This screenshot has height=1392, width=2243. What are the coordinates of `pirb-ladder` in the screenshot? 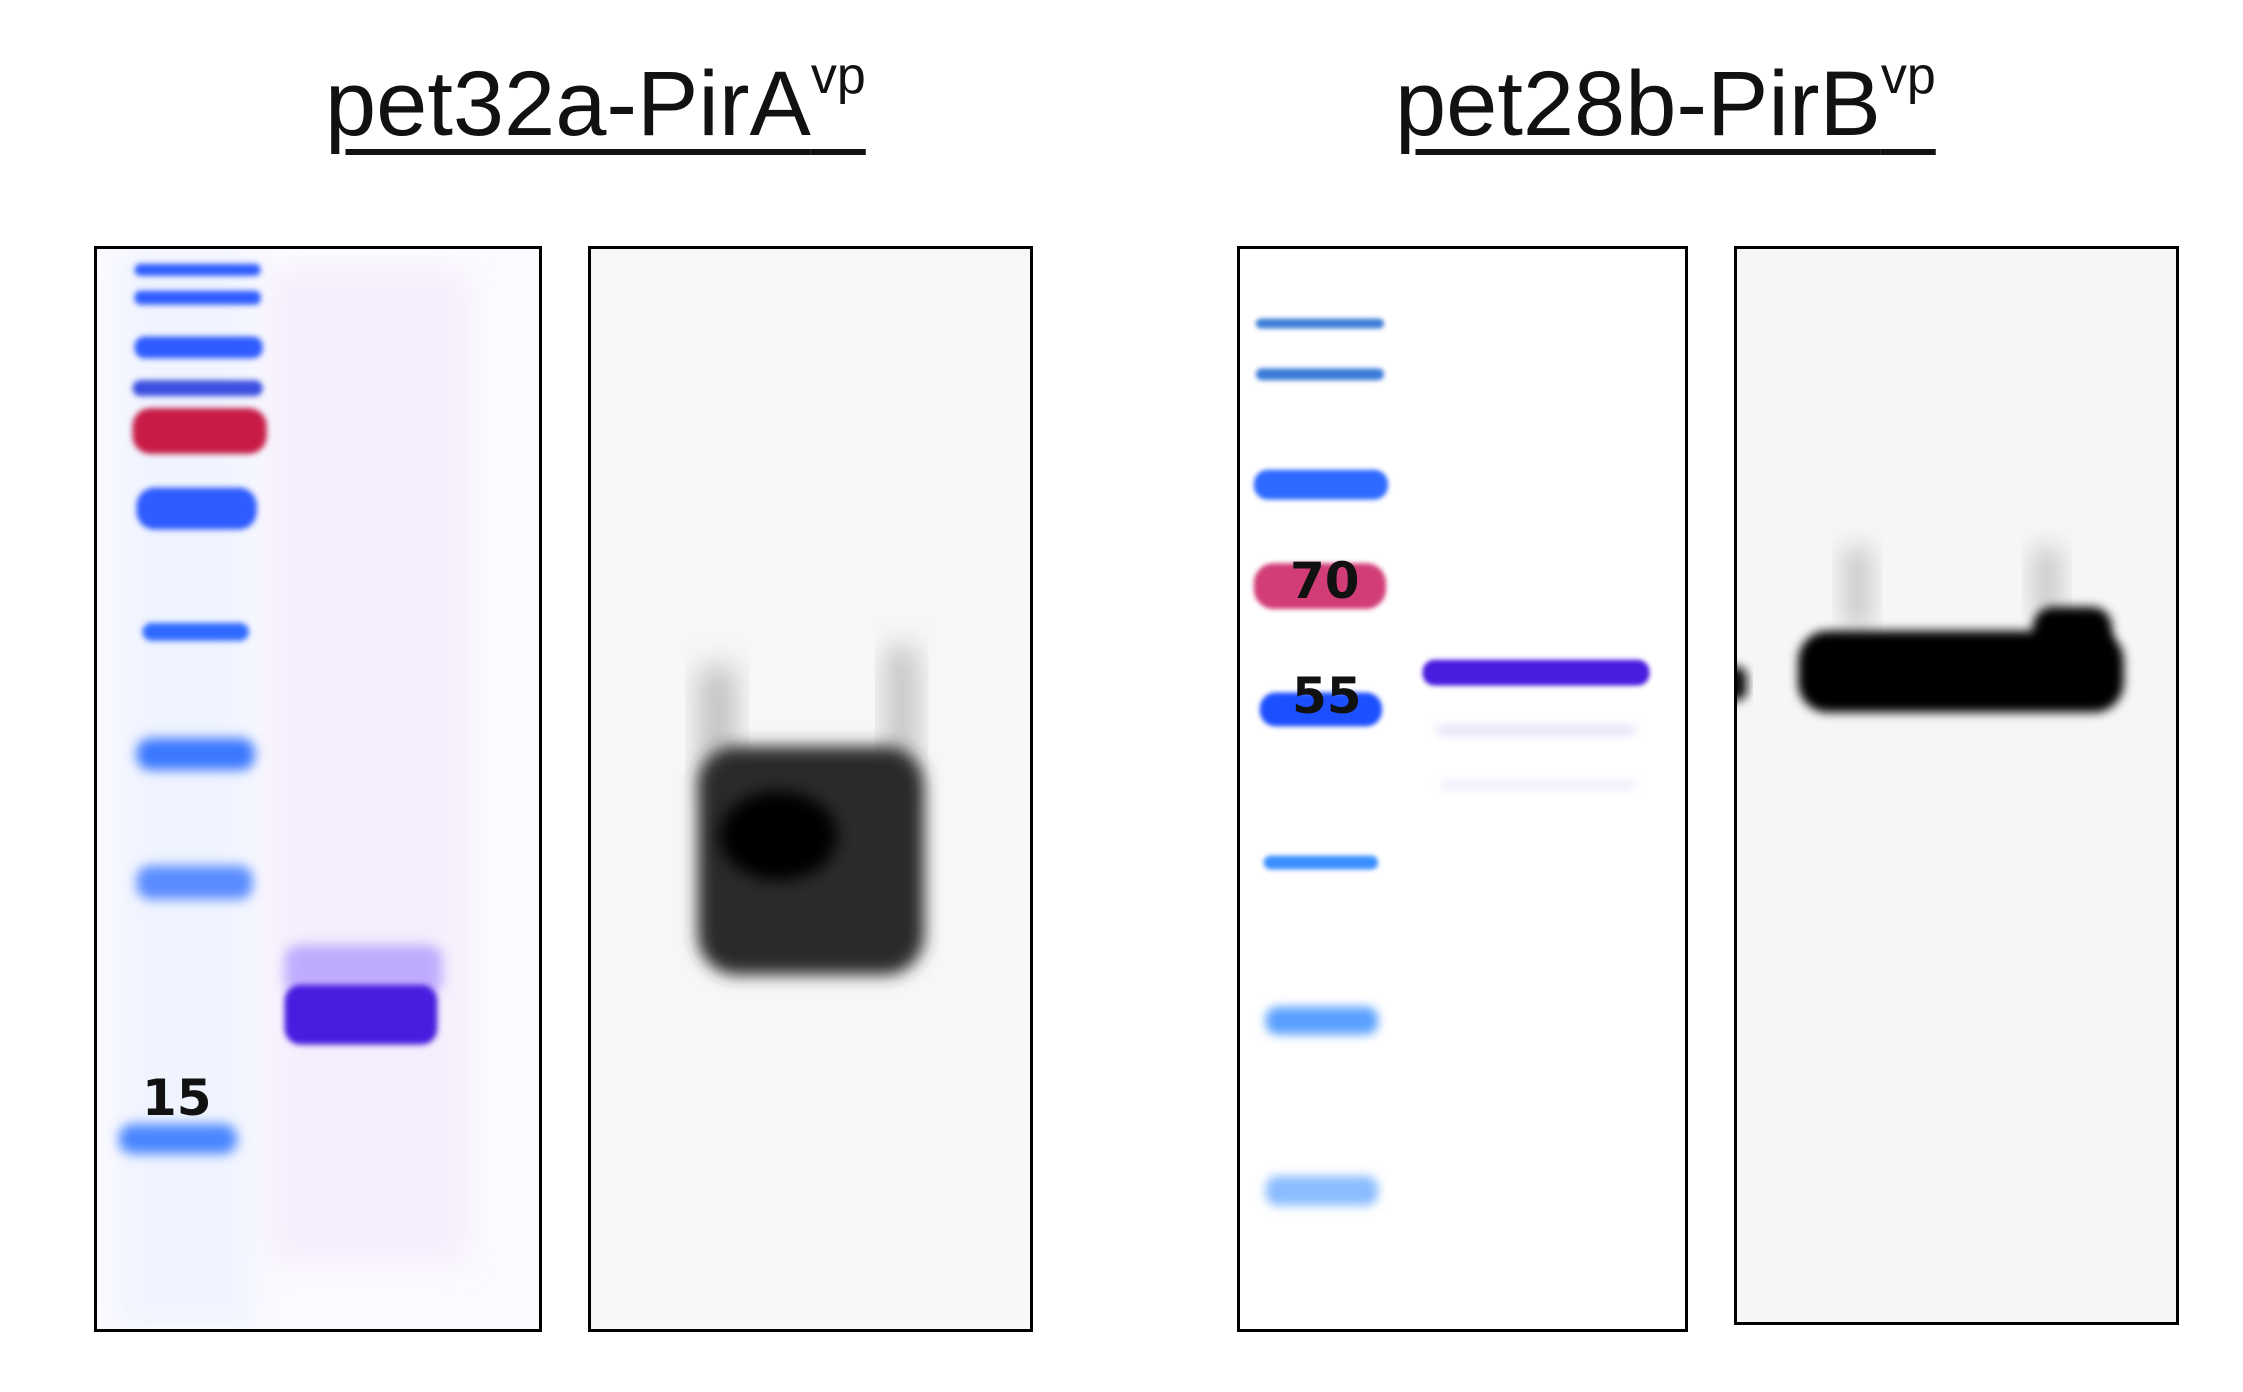 It's located at (1321, 762).